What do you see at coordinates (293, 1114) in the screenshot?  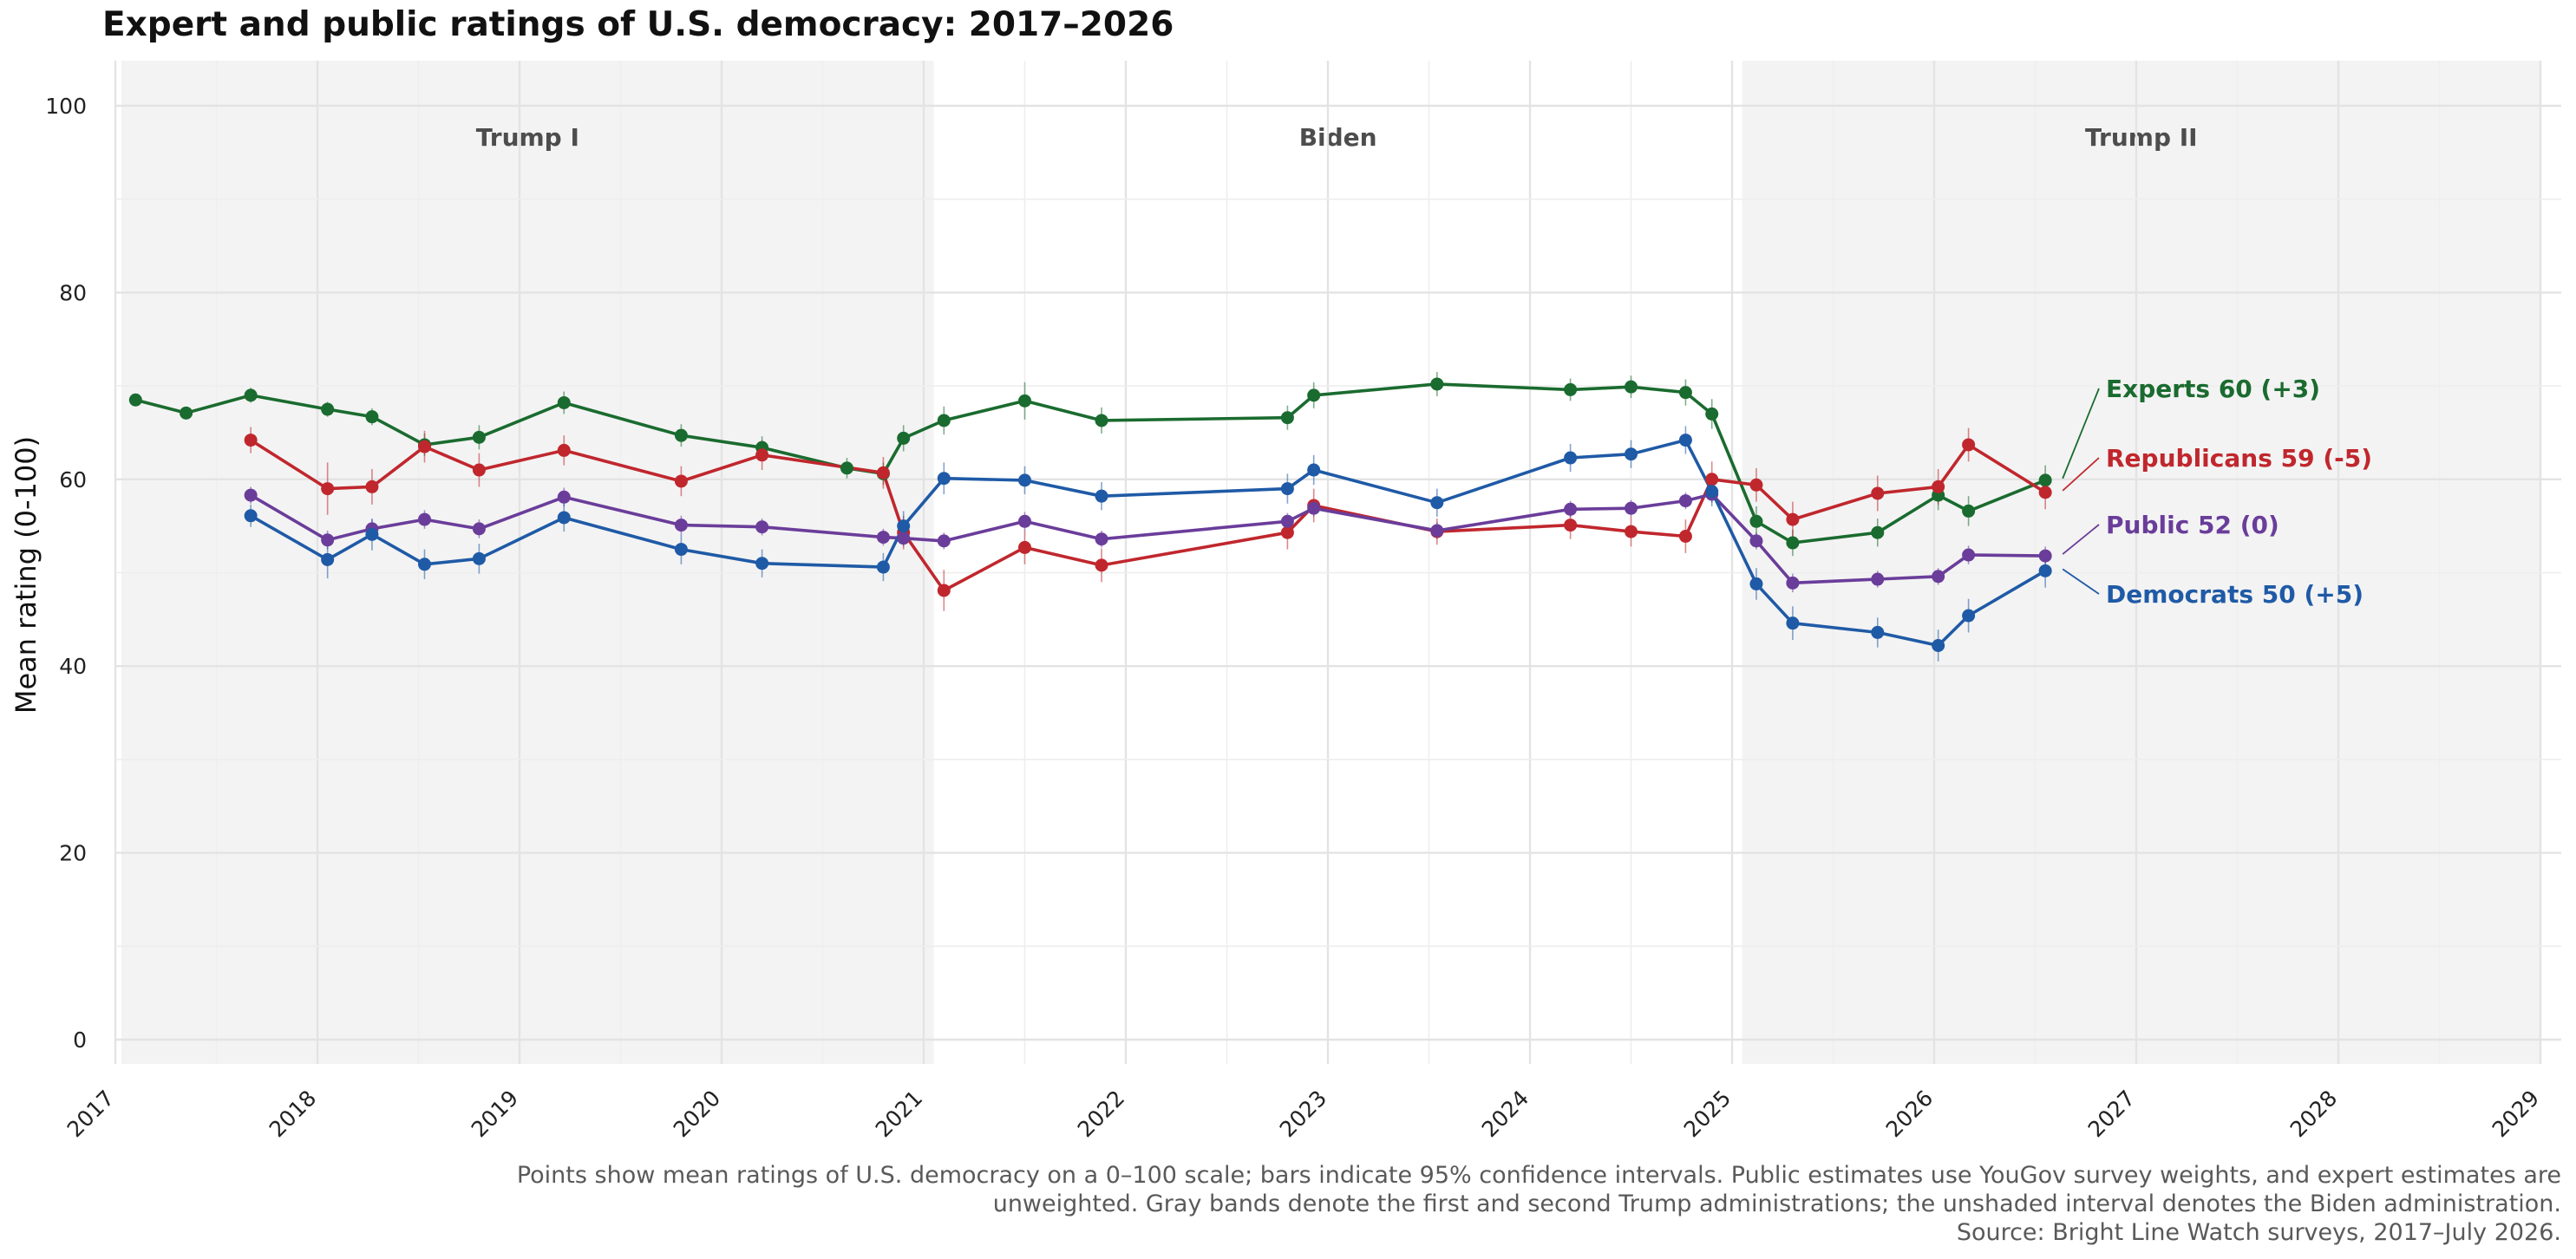 I see `x-tick-label: 2018` at bounding box center [293, 1114].